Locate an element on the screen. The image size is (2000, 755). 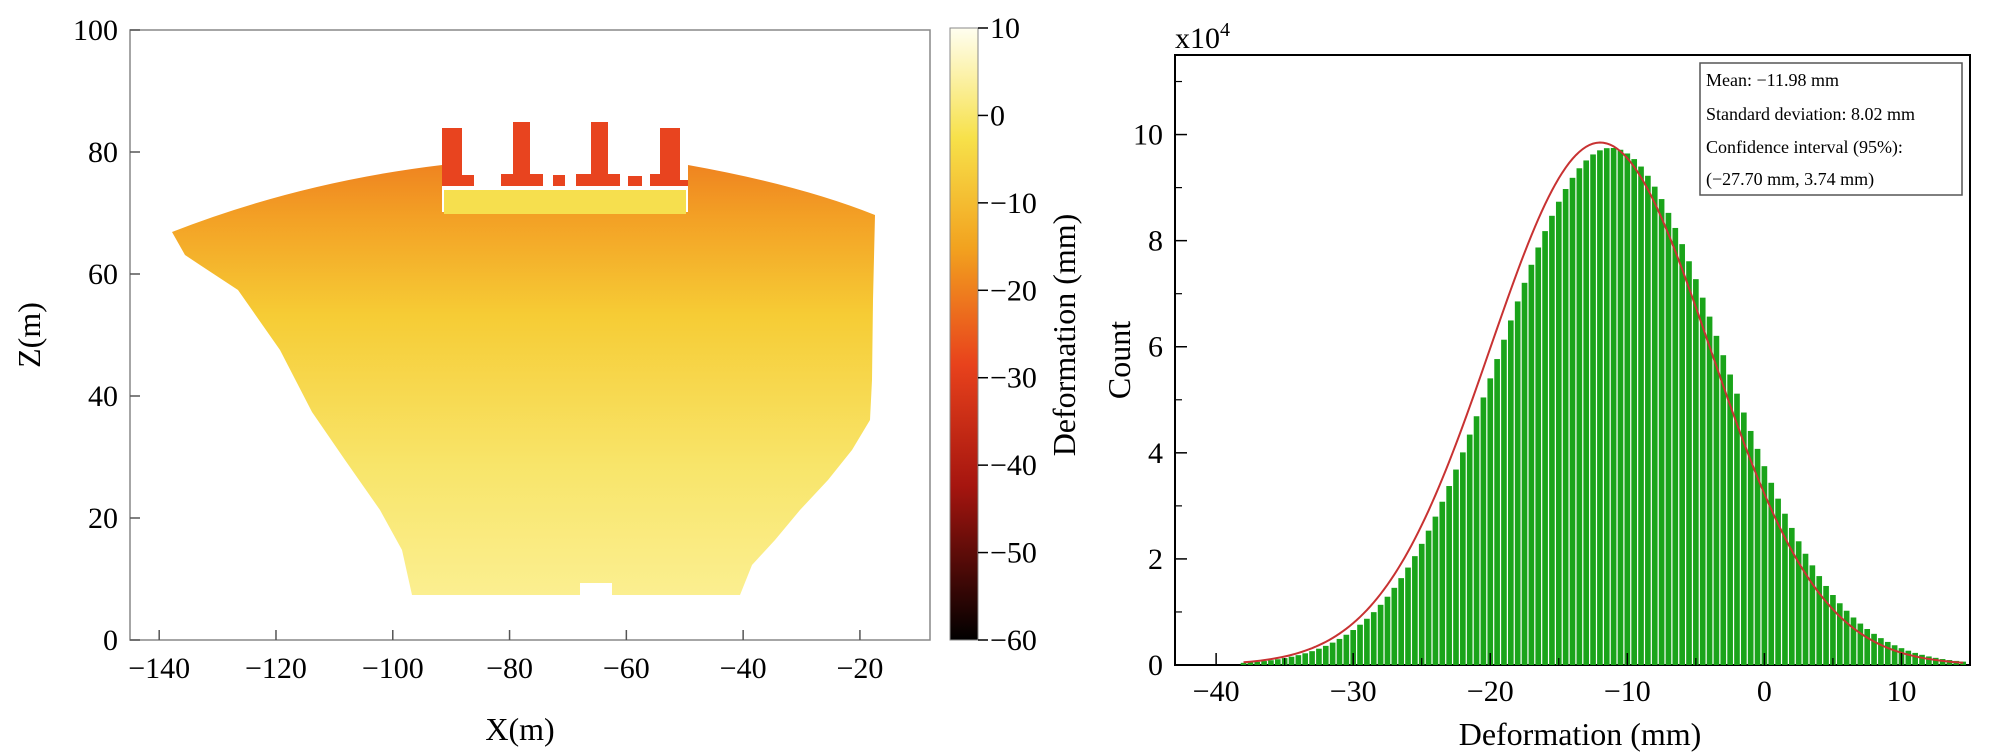
map-x-tick-label: −80 is located at coordinates (509, 668).